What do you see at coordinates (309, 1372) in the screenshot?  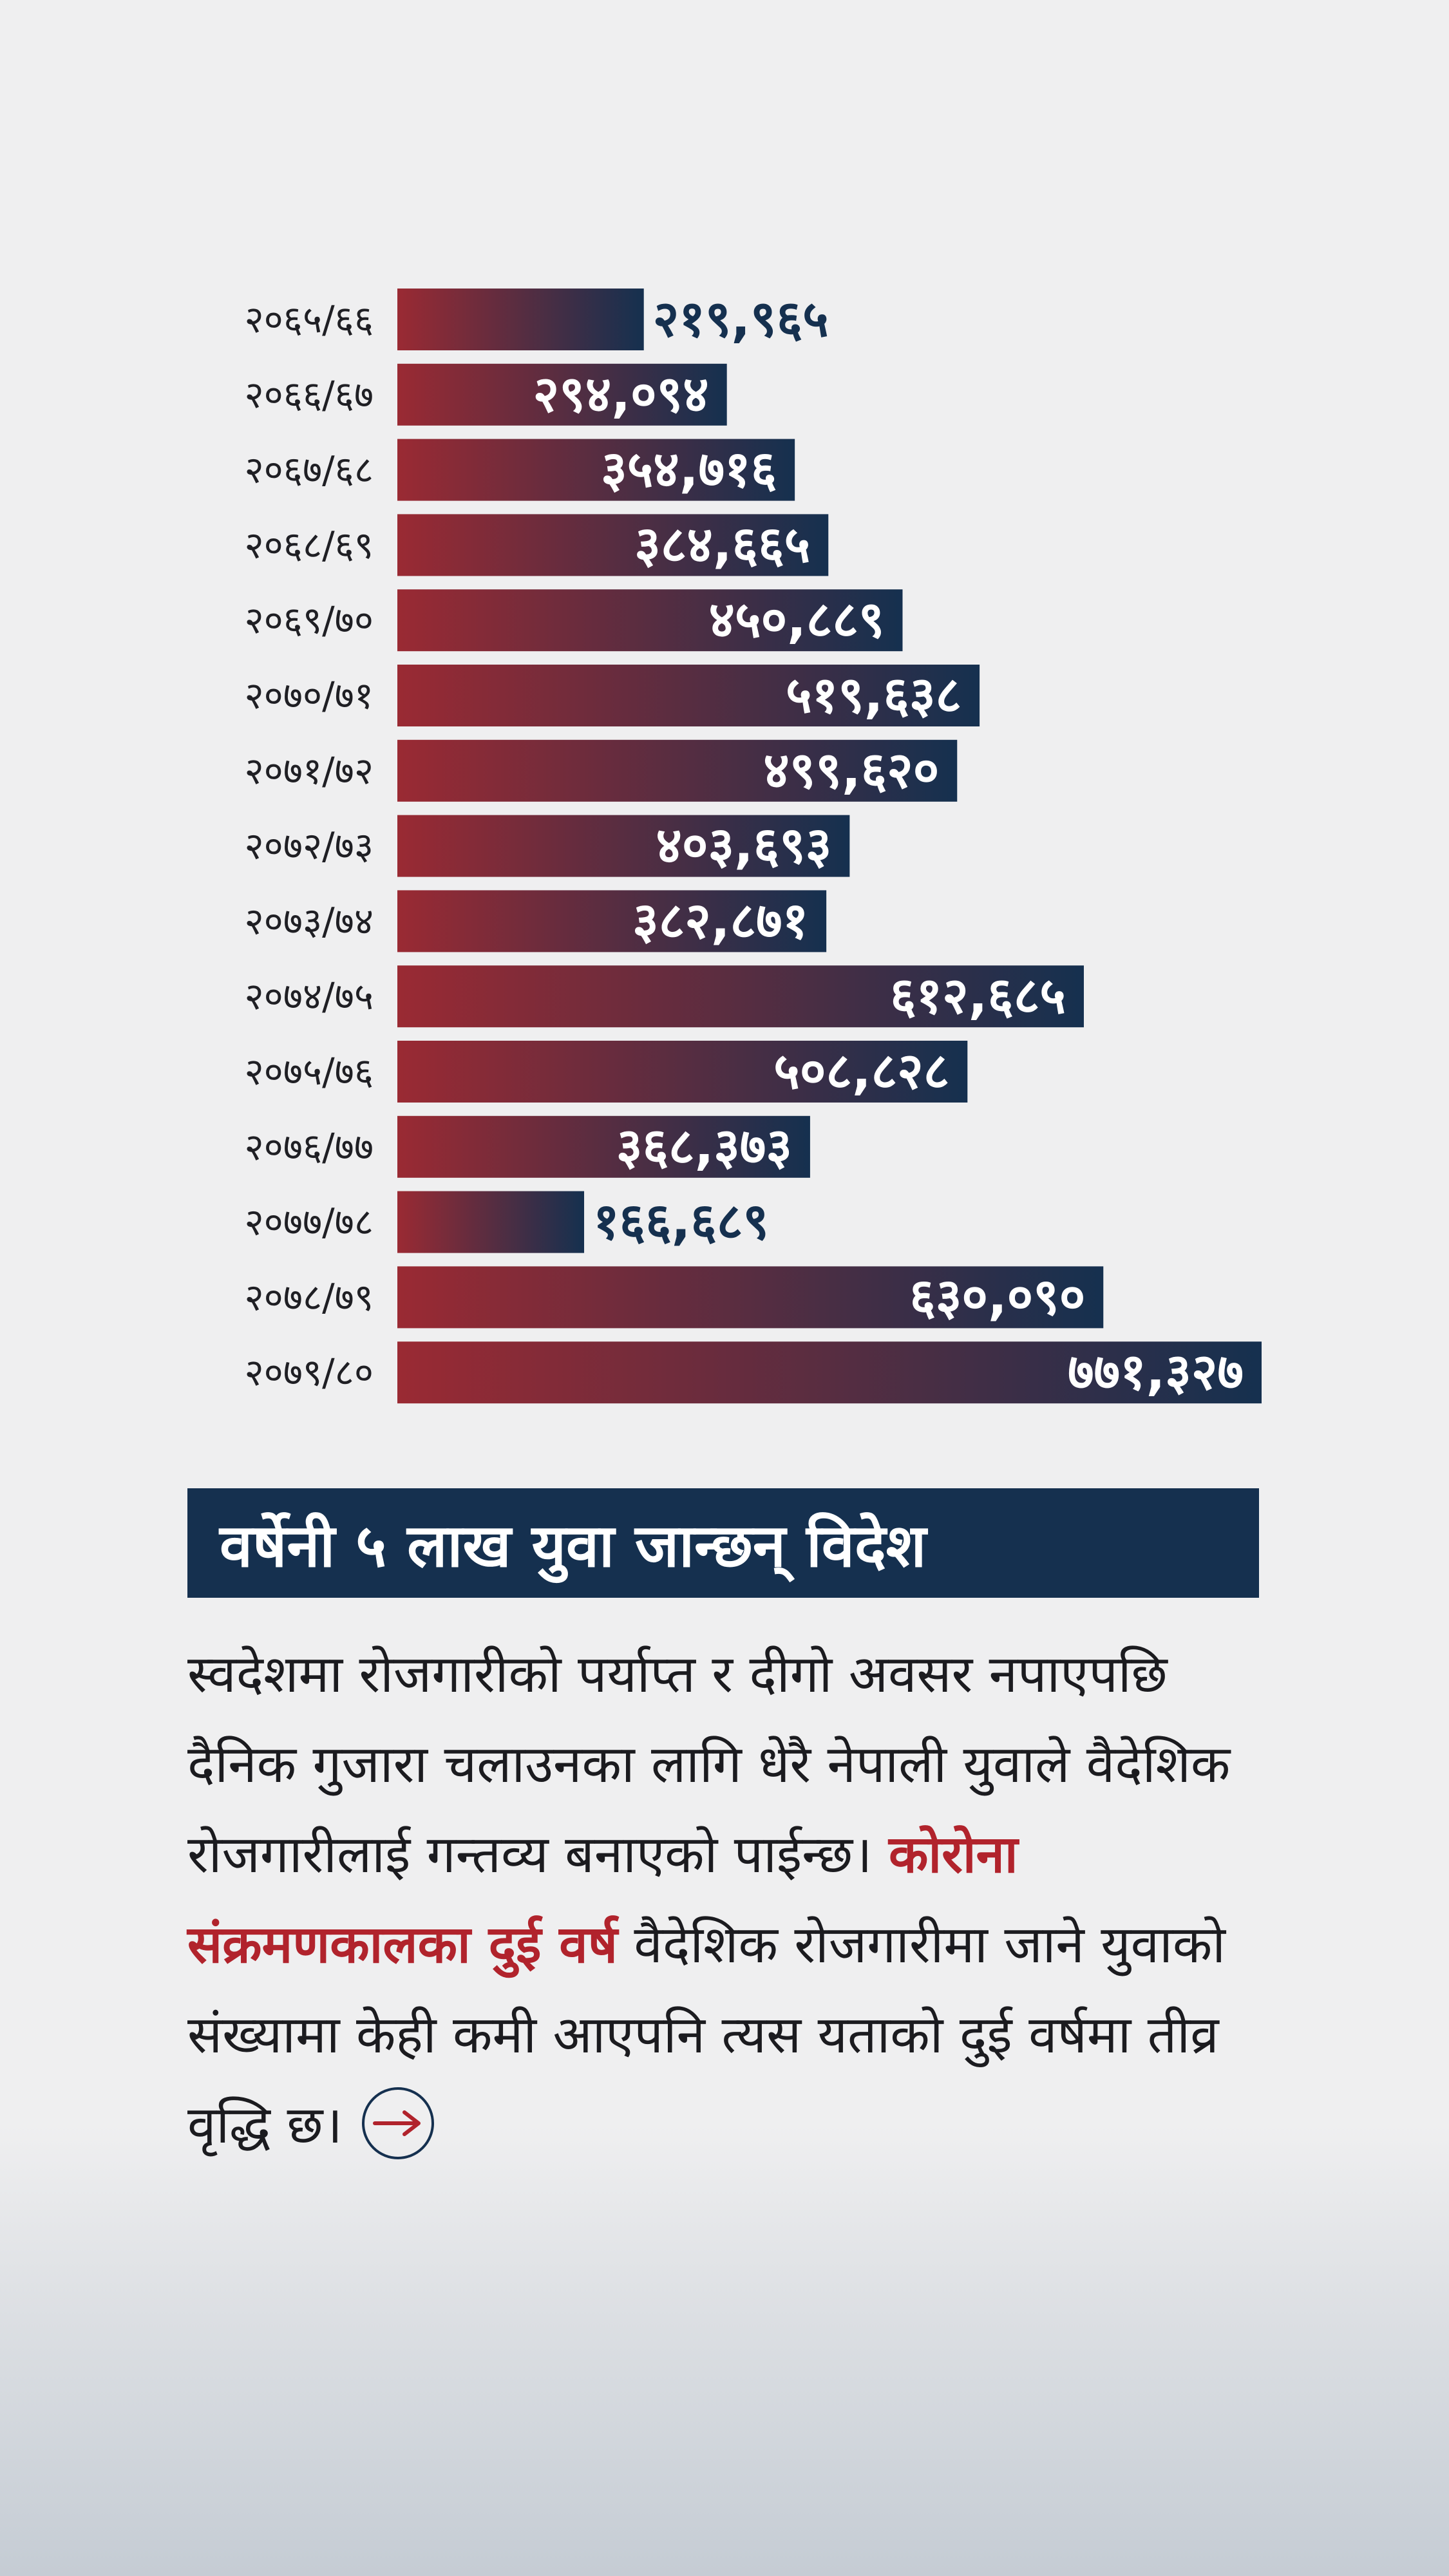 I see `year-label: २०७९/८०` at bounding box center [309, 1372].